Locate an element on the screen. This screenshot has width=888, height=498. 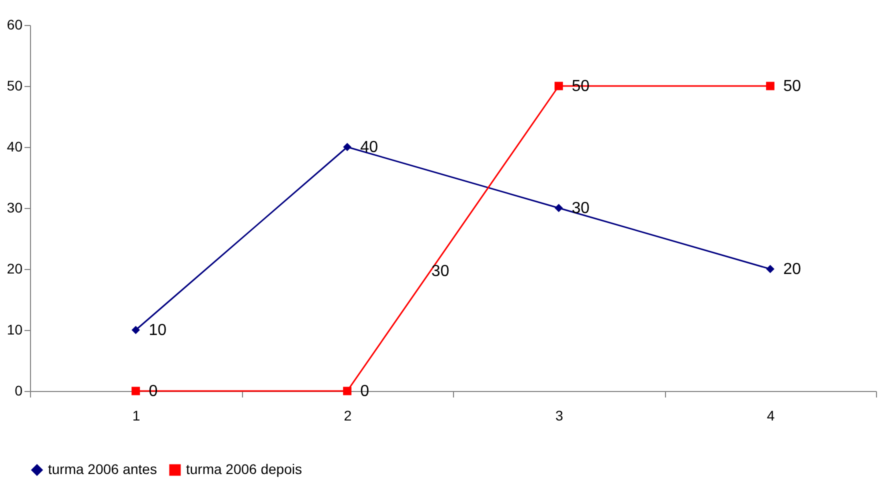
y-tick-label: 20 is located at coordinates (14, 268).